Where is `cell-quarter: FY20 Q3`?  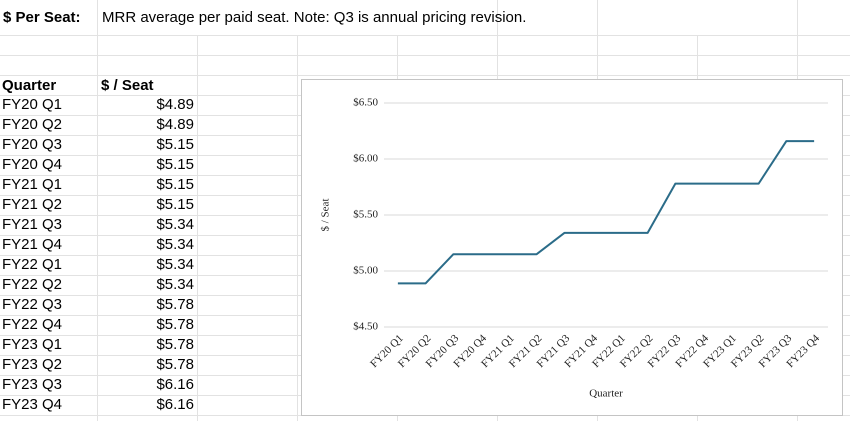 cell-quarter: FY20 Q3 is located at coordinates (32, 144).